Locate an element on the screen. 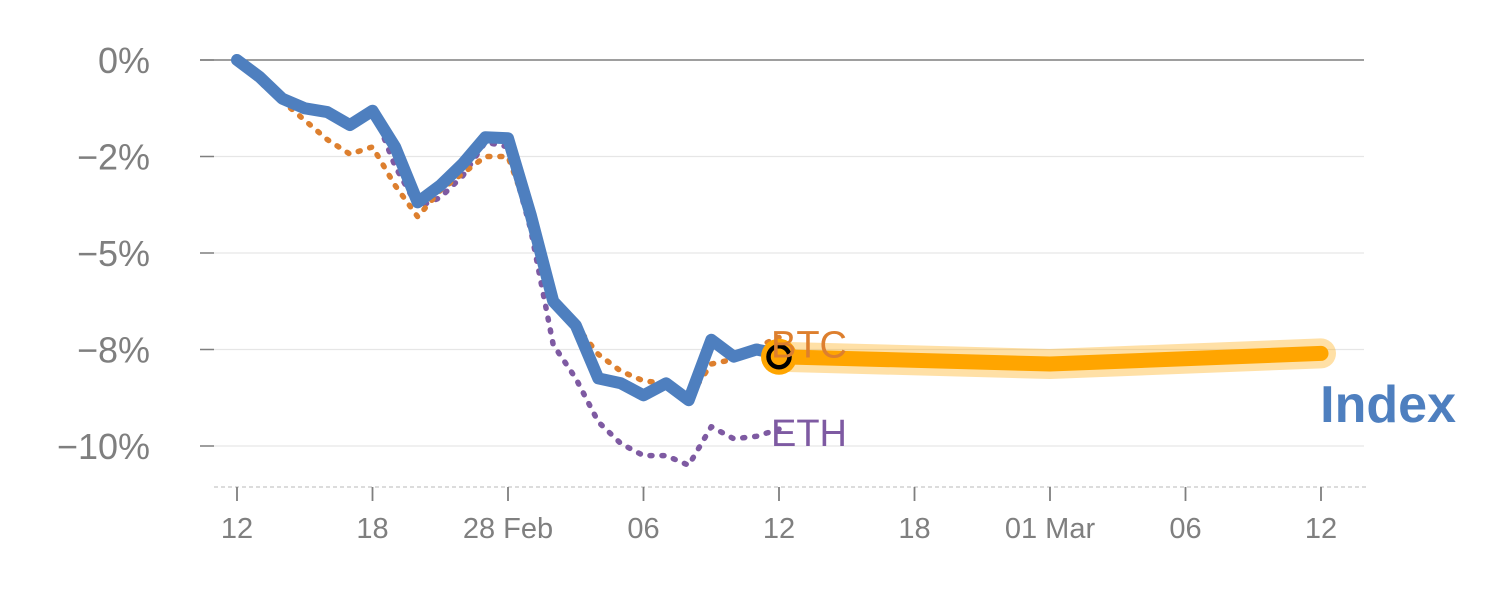 This screenshot has width=1500, height=600. series-label-index: Index is located at coordinates (1388, 405).